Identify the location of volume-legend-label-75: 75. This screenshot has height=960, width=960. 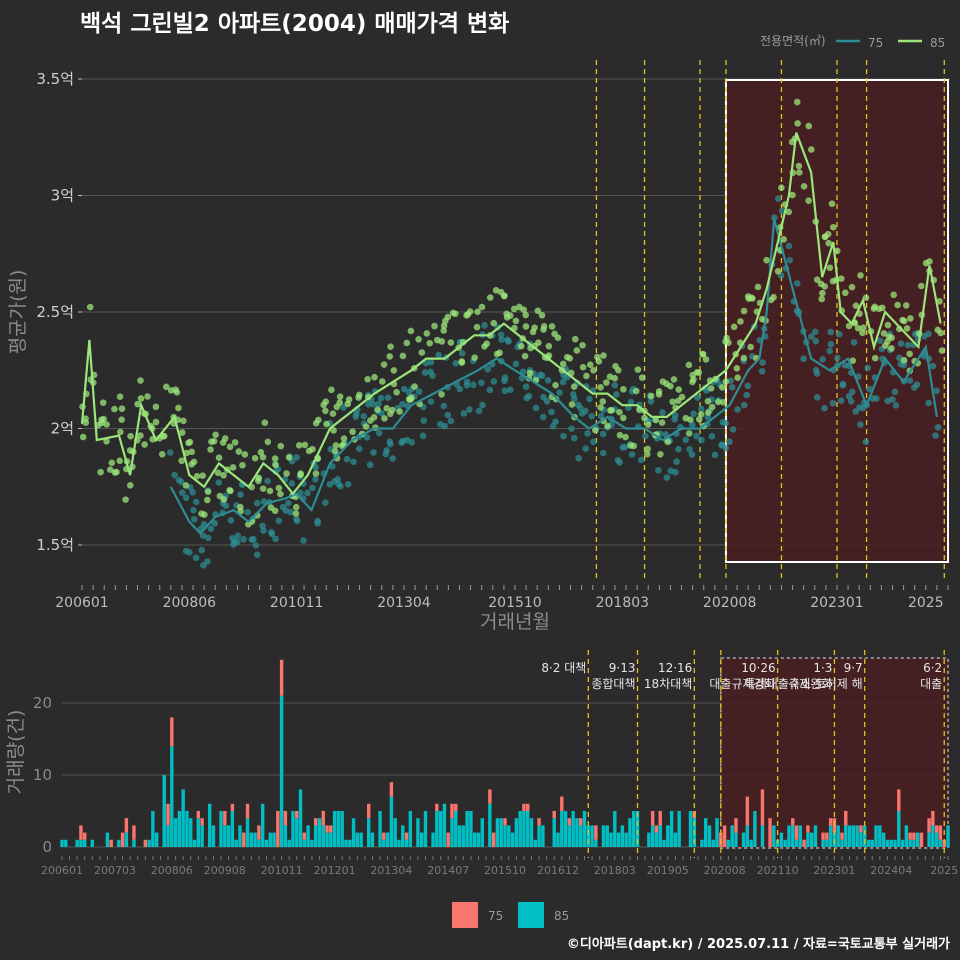
(495, 916).